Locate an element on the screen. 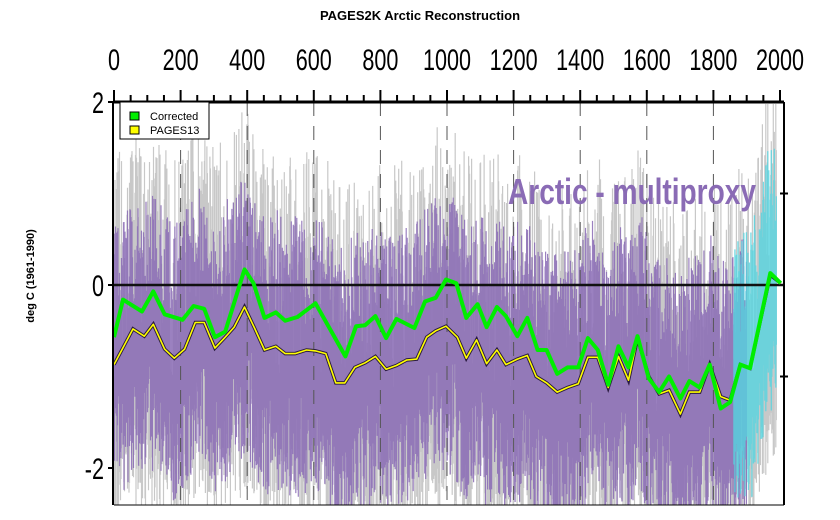 The width and height of the screenshot is (840, 520). legend: Corrected PAGES13 is located at coordinates (164, 120).